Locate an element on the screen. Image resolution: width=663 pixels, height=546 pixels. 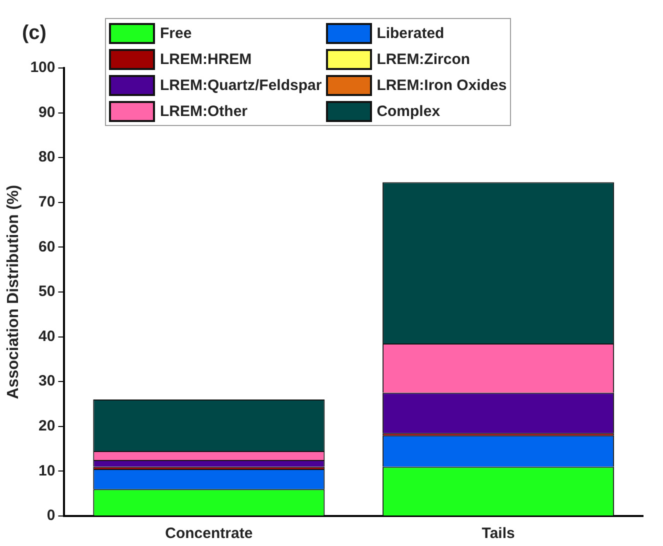
y-tick-label: 0 is located at coordinates (51, 515).